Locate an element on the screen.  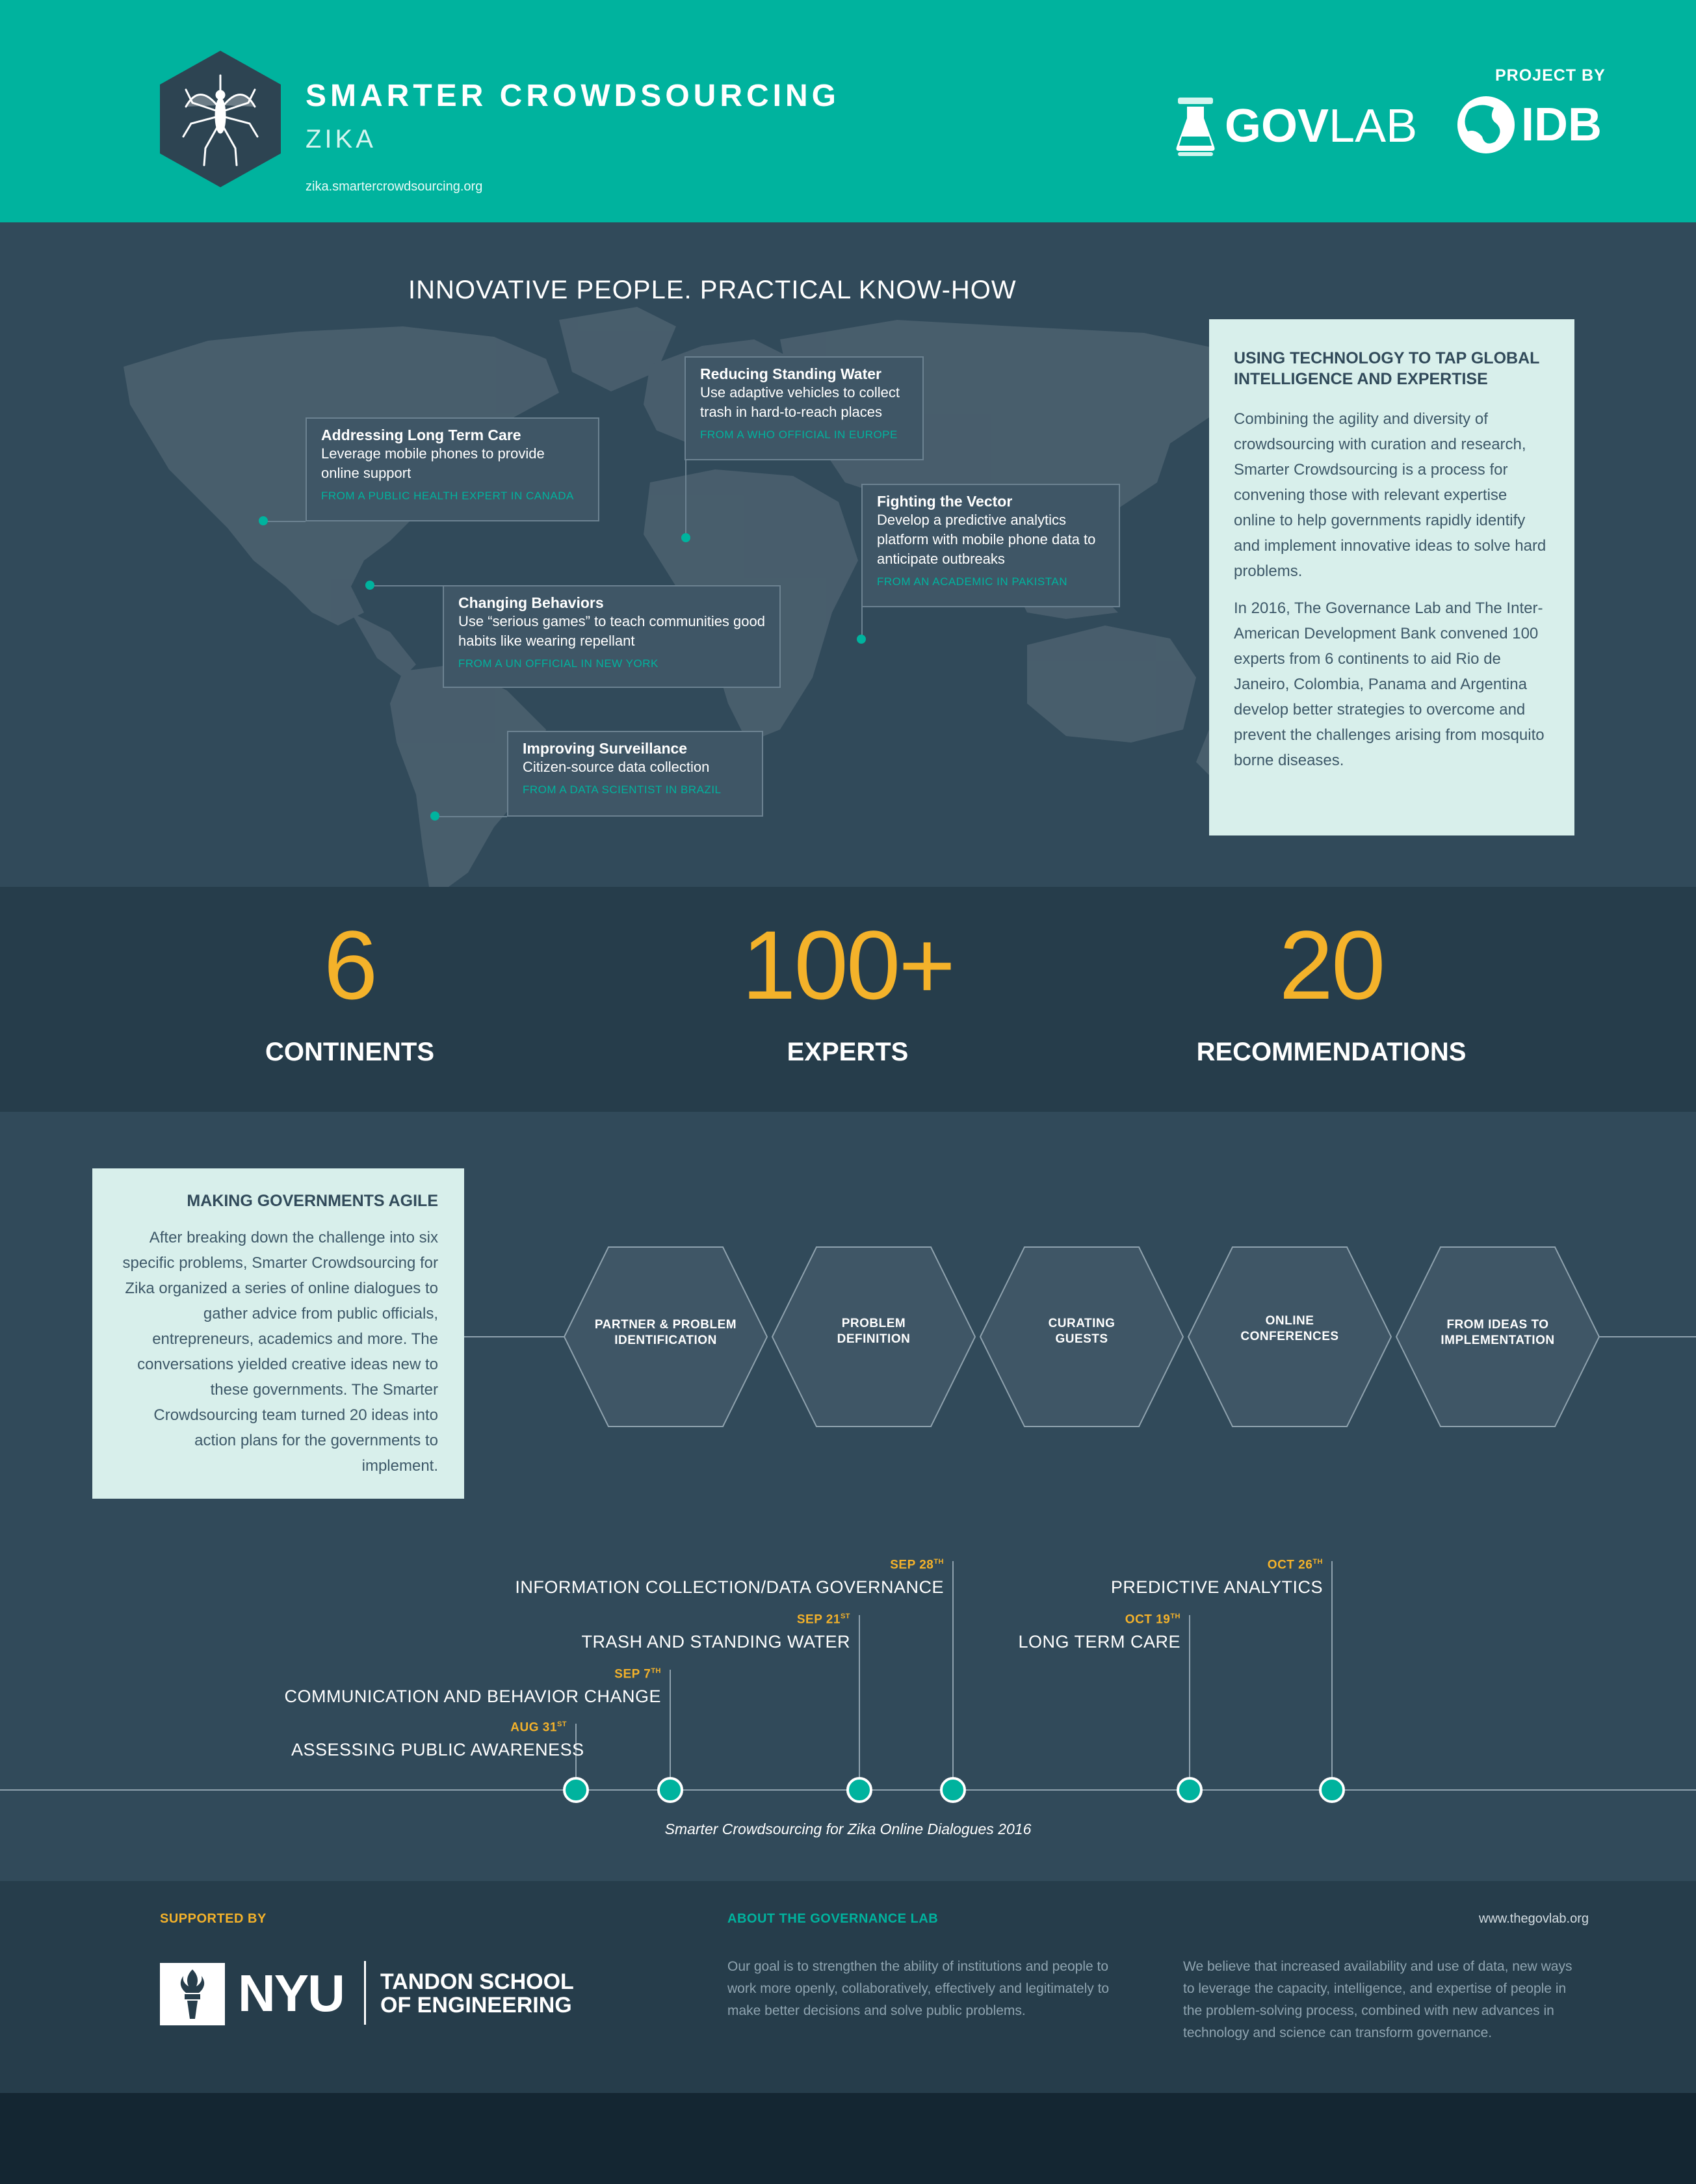
timeline-date-sep7: SEP 7TH is located at coordinates (637, 1674).